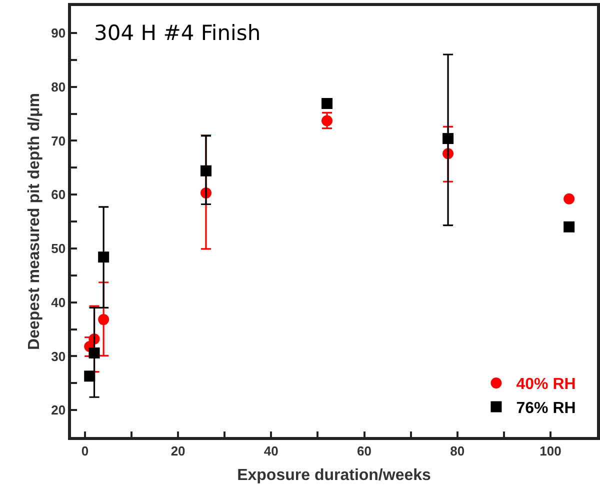 The width and height of the screenshot is (600, 497). I want to click on y-tick-label: 40, so click(58, 302).